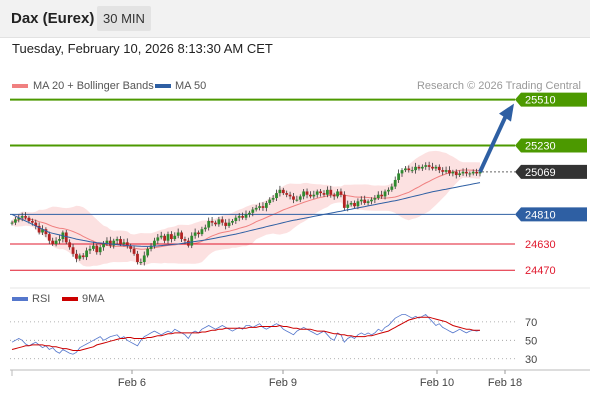 This screenshot has width=590, height=400. Describe the element at coordinates (283, 383) in the screenshot. I see `x-label-feb-9: Feb 9` at that location.